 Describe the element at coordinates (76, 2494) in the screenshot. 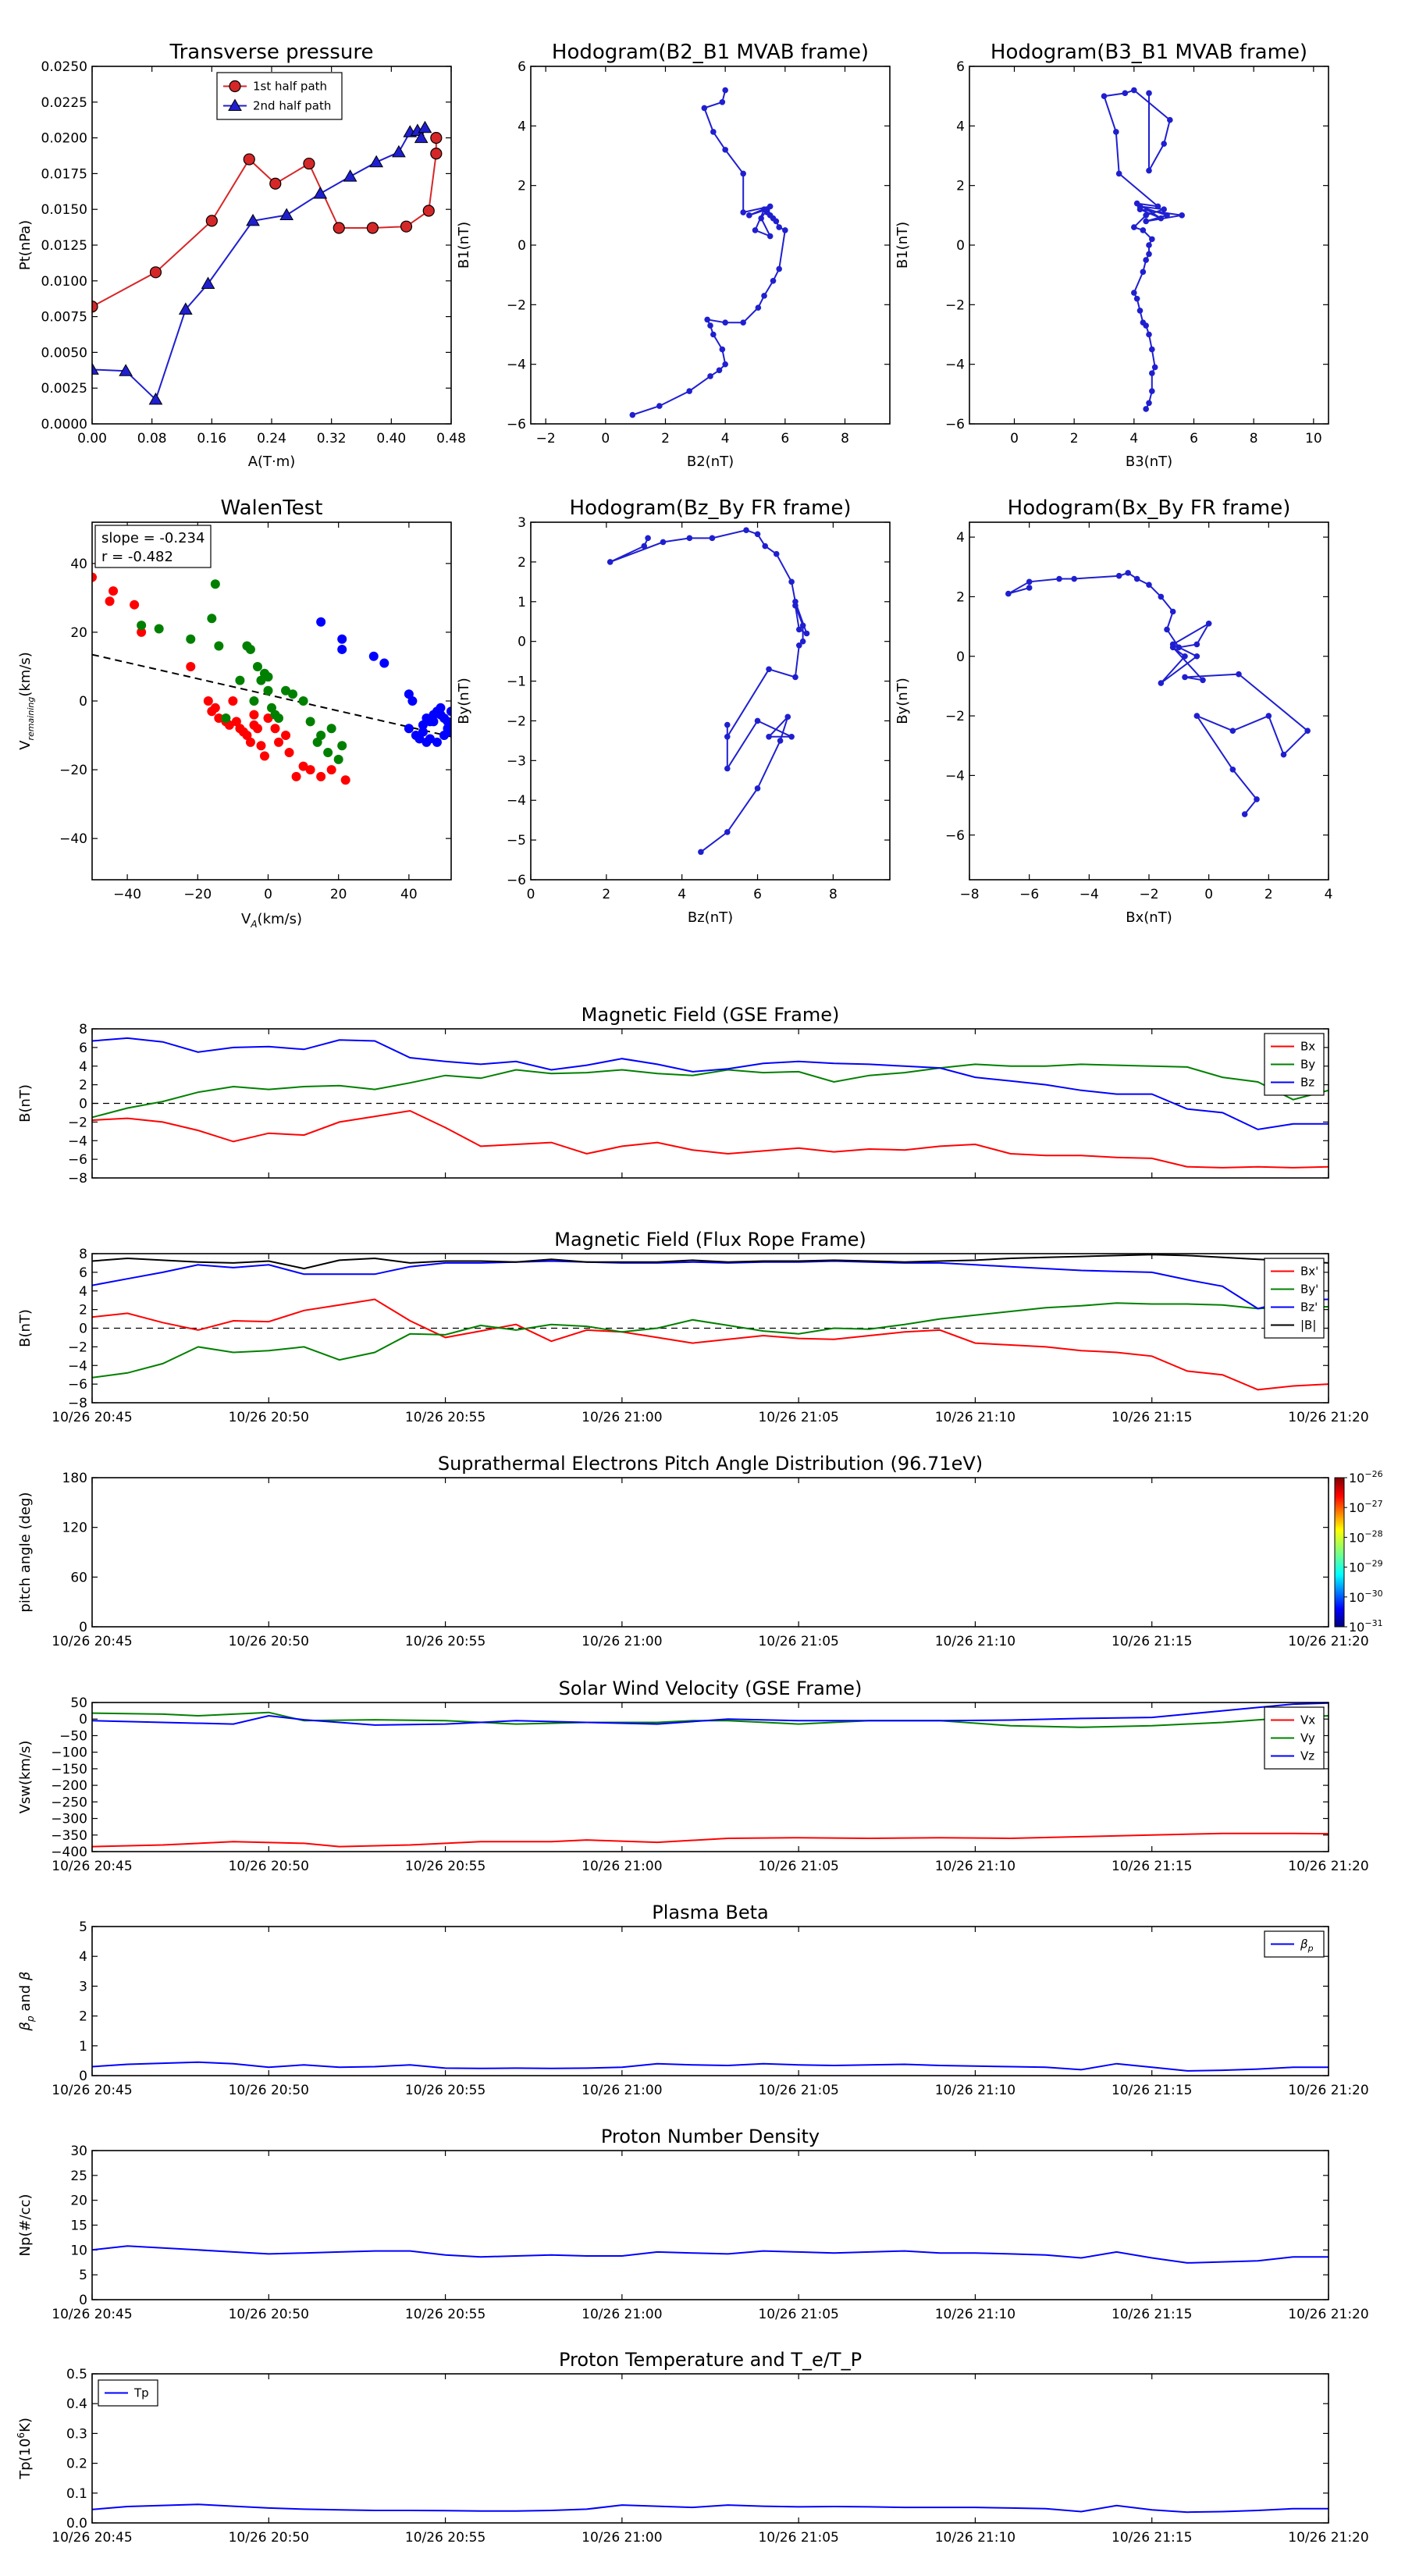

I see `y-tick-label: 0.1` at that location.